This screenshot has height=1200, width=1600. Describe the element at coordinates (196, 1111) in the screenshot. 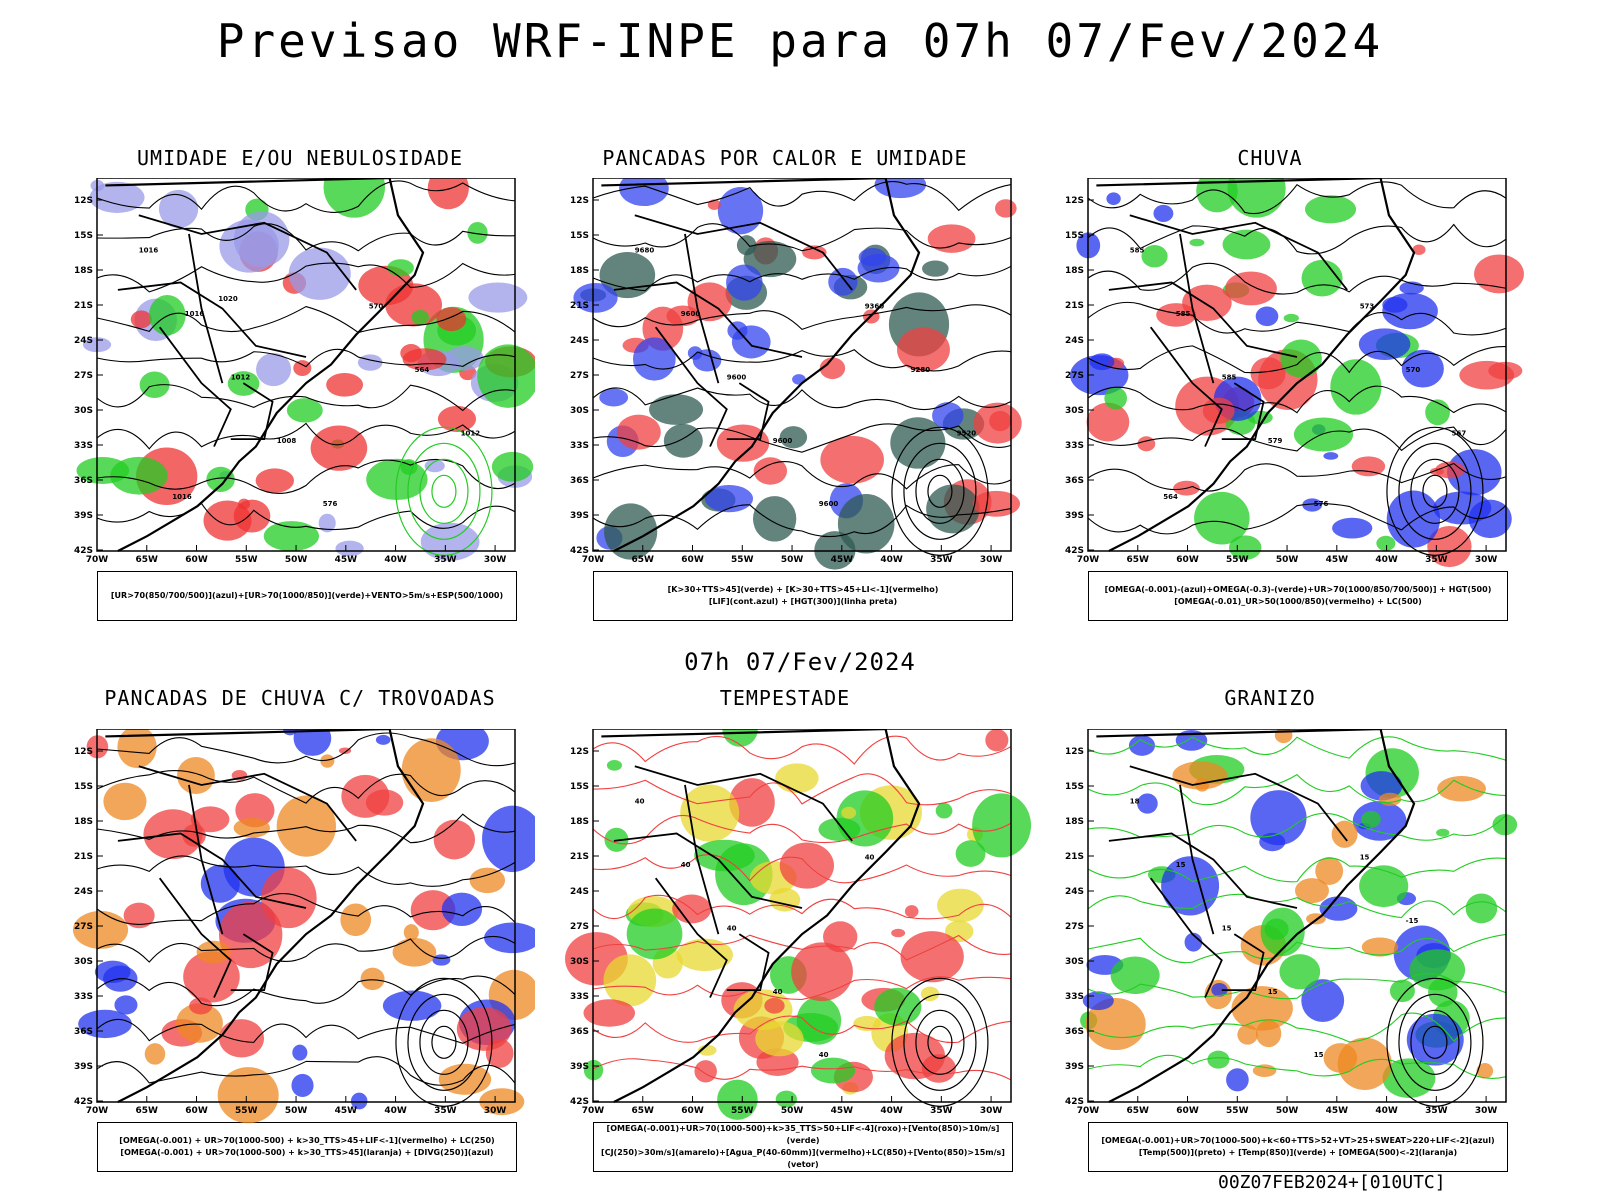

I see `lon-label: 60W` at that location.